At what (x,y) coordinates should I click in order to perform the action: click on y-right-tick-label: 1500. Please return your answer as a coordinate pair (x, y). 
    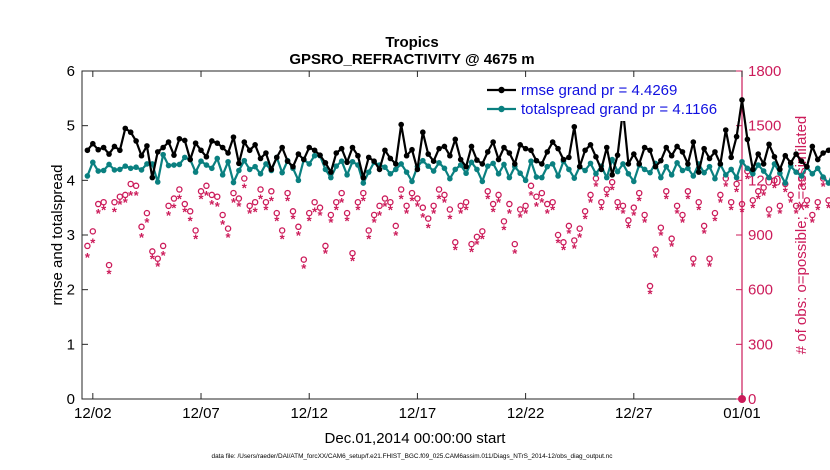
    Looking at the image, I should click on (764, 126).